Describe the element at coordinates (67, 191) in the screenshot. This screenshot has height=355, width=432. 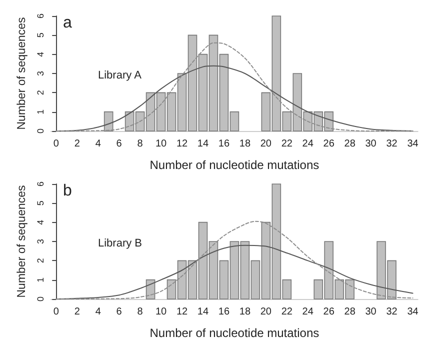
I see `chart-title: b` at that location.